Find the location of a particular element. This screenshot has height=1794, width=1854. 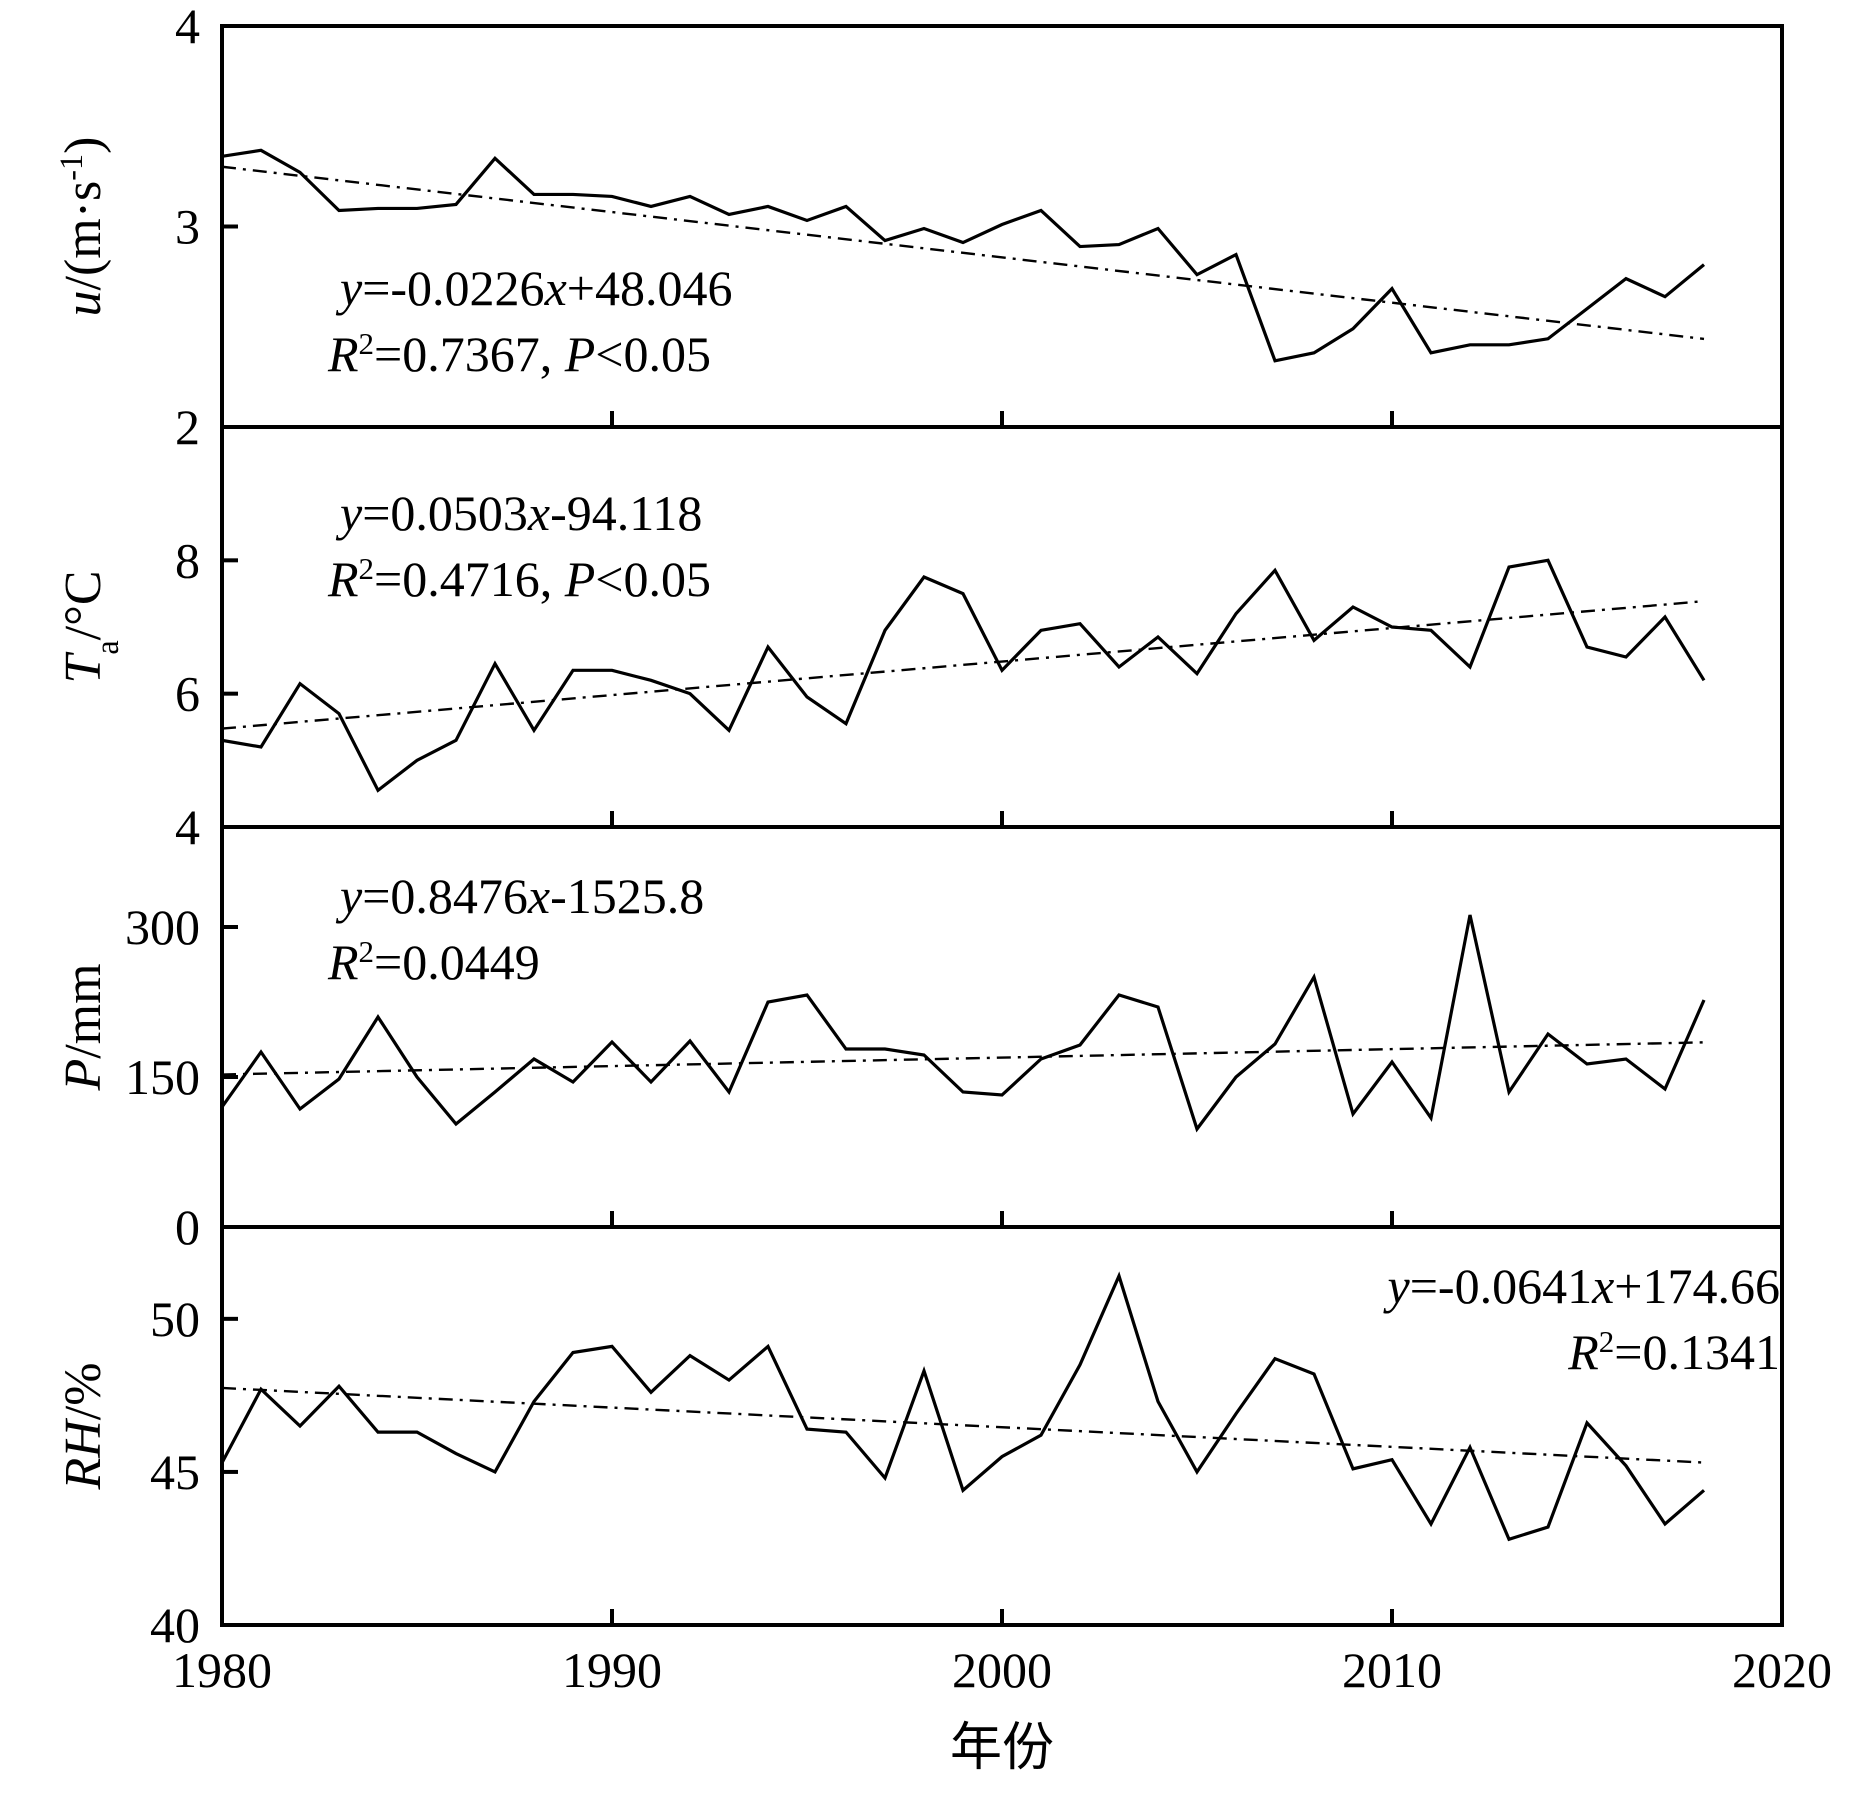

text-part: +48.046 is located at coordinates (650, 288).